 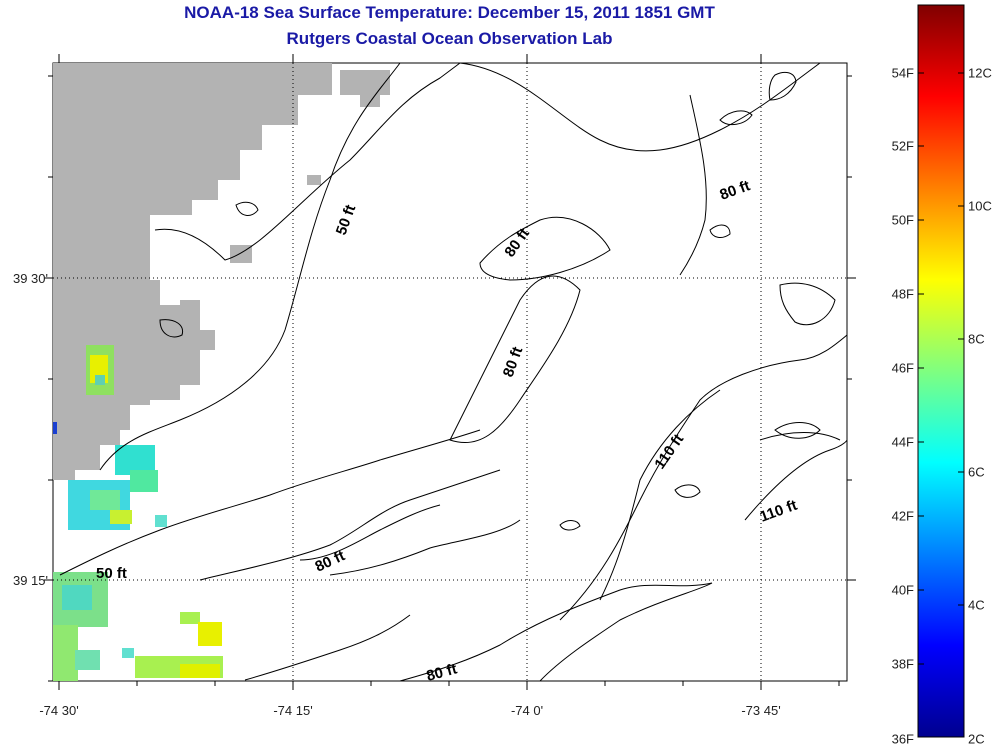 I want to click on colorbar-c-label: 12C, so click(x=980, y=73).